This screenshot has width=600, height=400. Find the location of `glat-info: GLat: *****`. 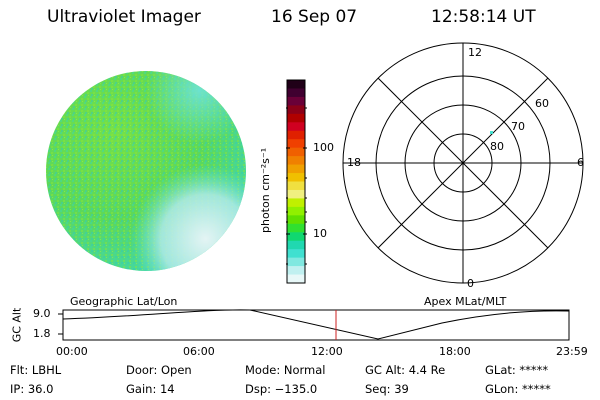

glat-info: GLat: ***** is located at coordinates (517, 370).